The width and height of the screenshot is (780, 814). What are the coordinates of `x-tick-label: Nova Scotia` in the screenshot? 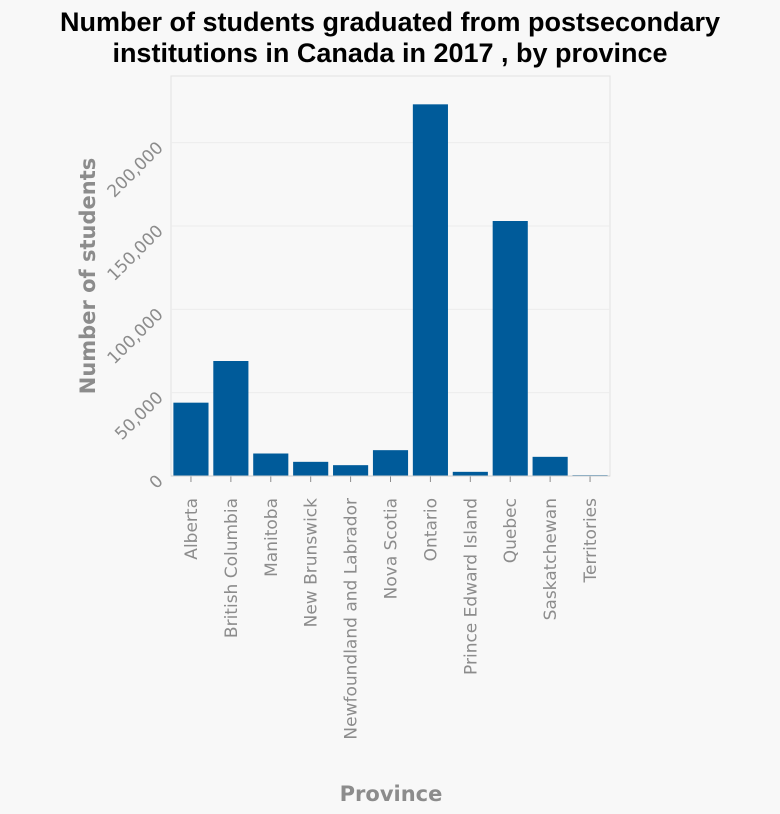 It's located at (392, 548).